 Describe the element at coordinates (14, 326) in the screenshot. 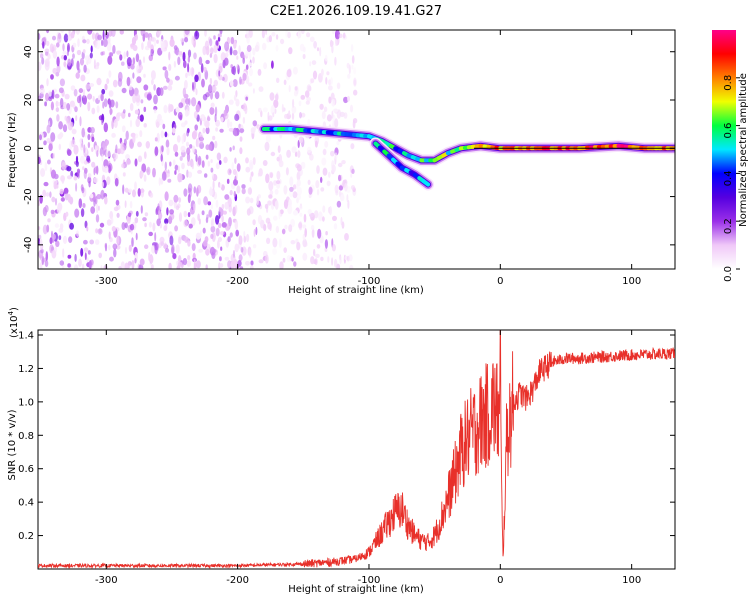

I see `snr-y-scale-base: (x10` at that location.